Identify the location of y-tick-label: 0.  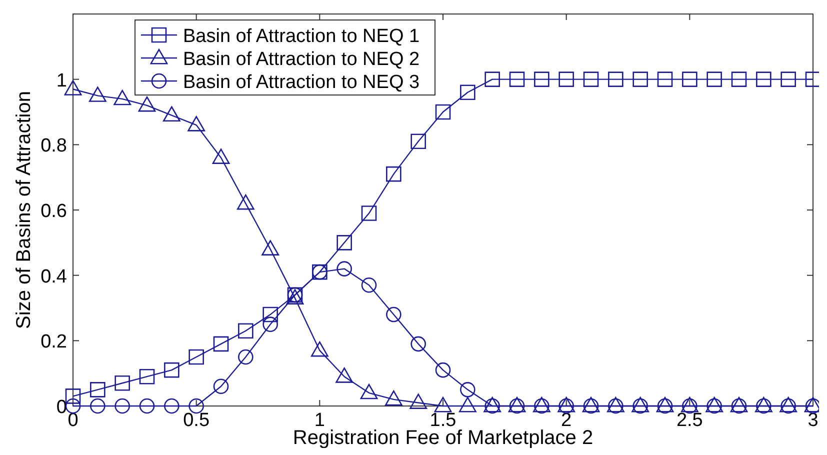
(61, 407).